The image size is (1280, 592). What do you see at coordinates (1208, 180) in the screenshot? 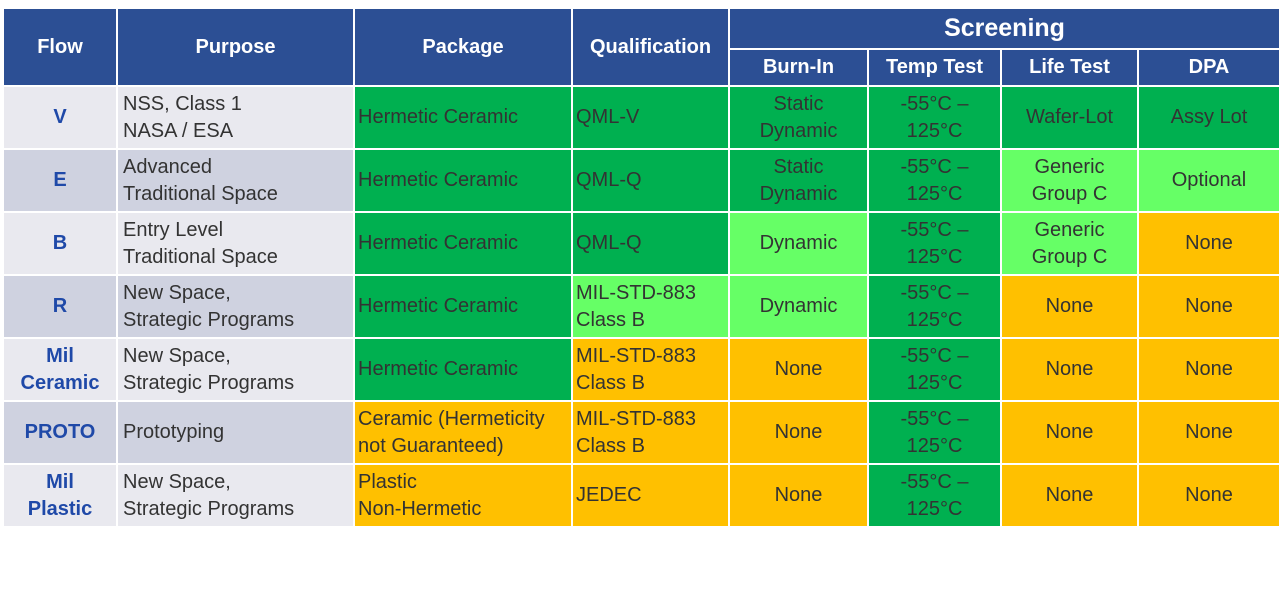
I see `cell-dpa: Optional` at bounding box center [1208, 180].